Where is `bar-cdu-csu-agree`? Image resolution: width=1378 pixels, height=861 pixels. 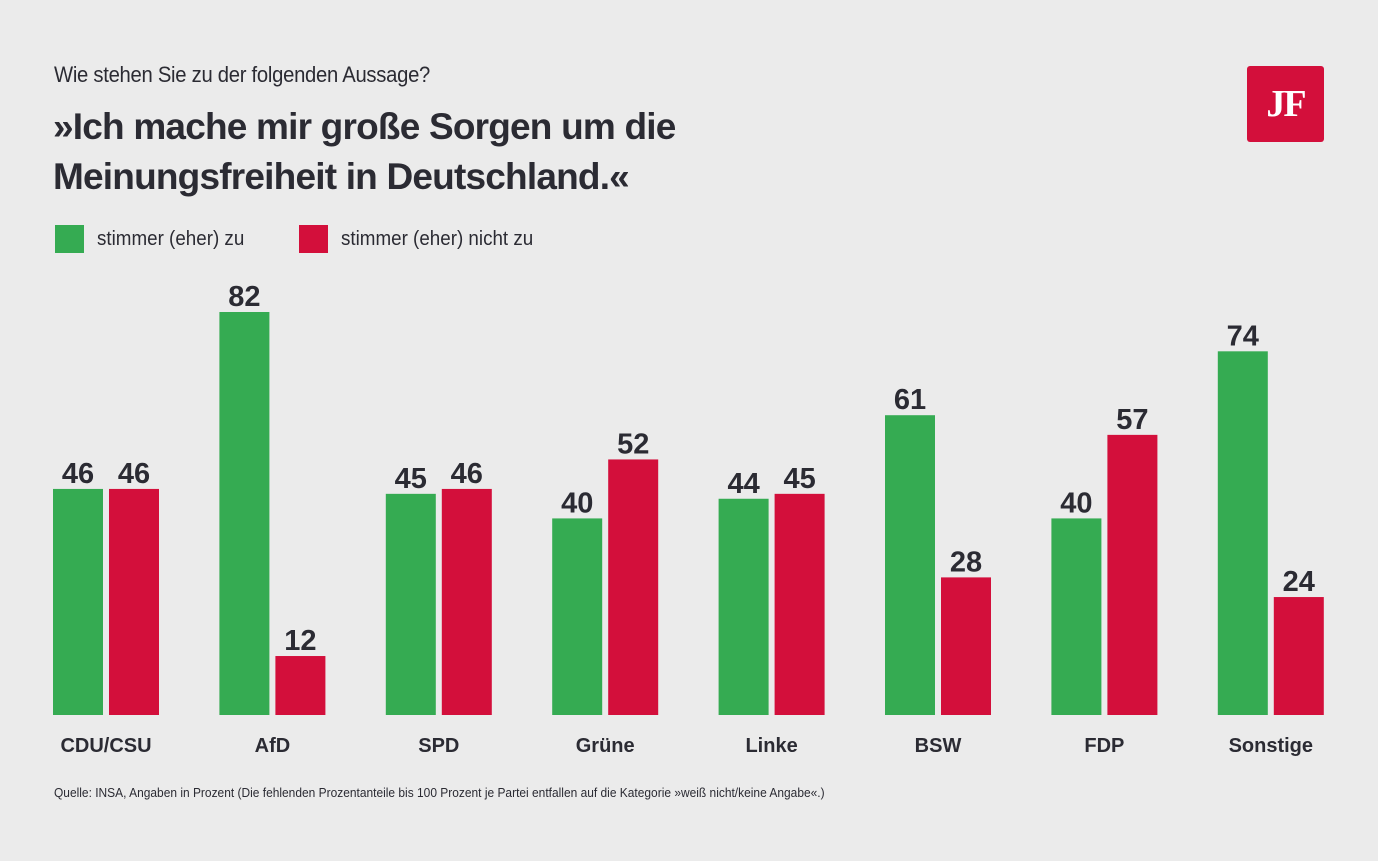
bar-cdu-csu-agree is located at coordinates (78, 601).